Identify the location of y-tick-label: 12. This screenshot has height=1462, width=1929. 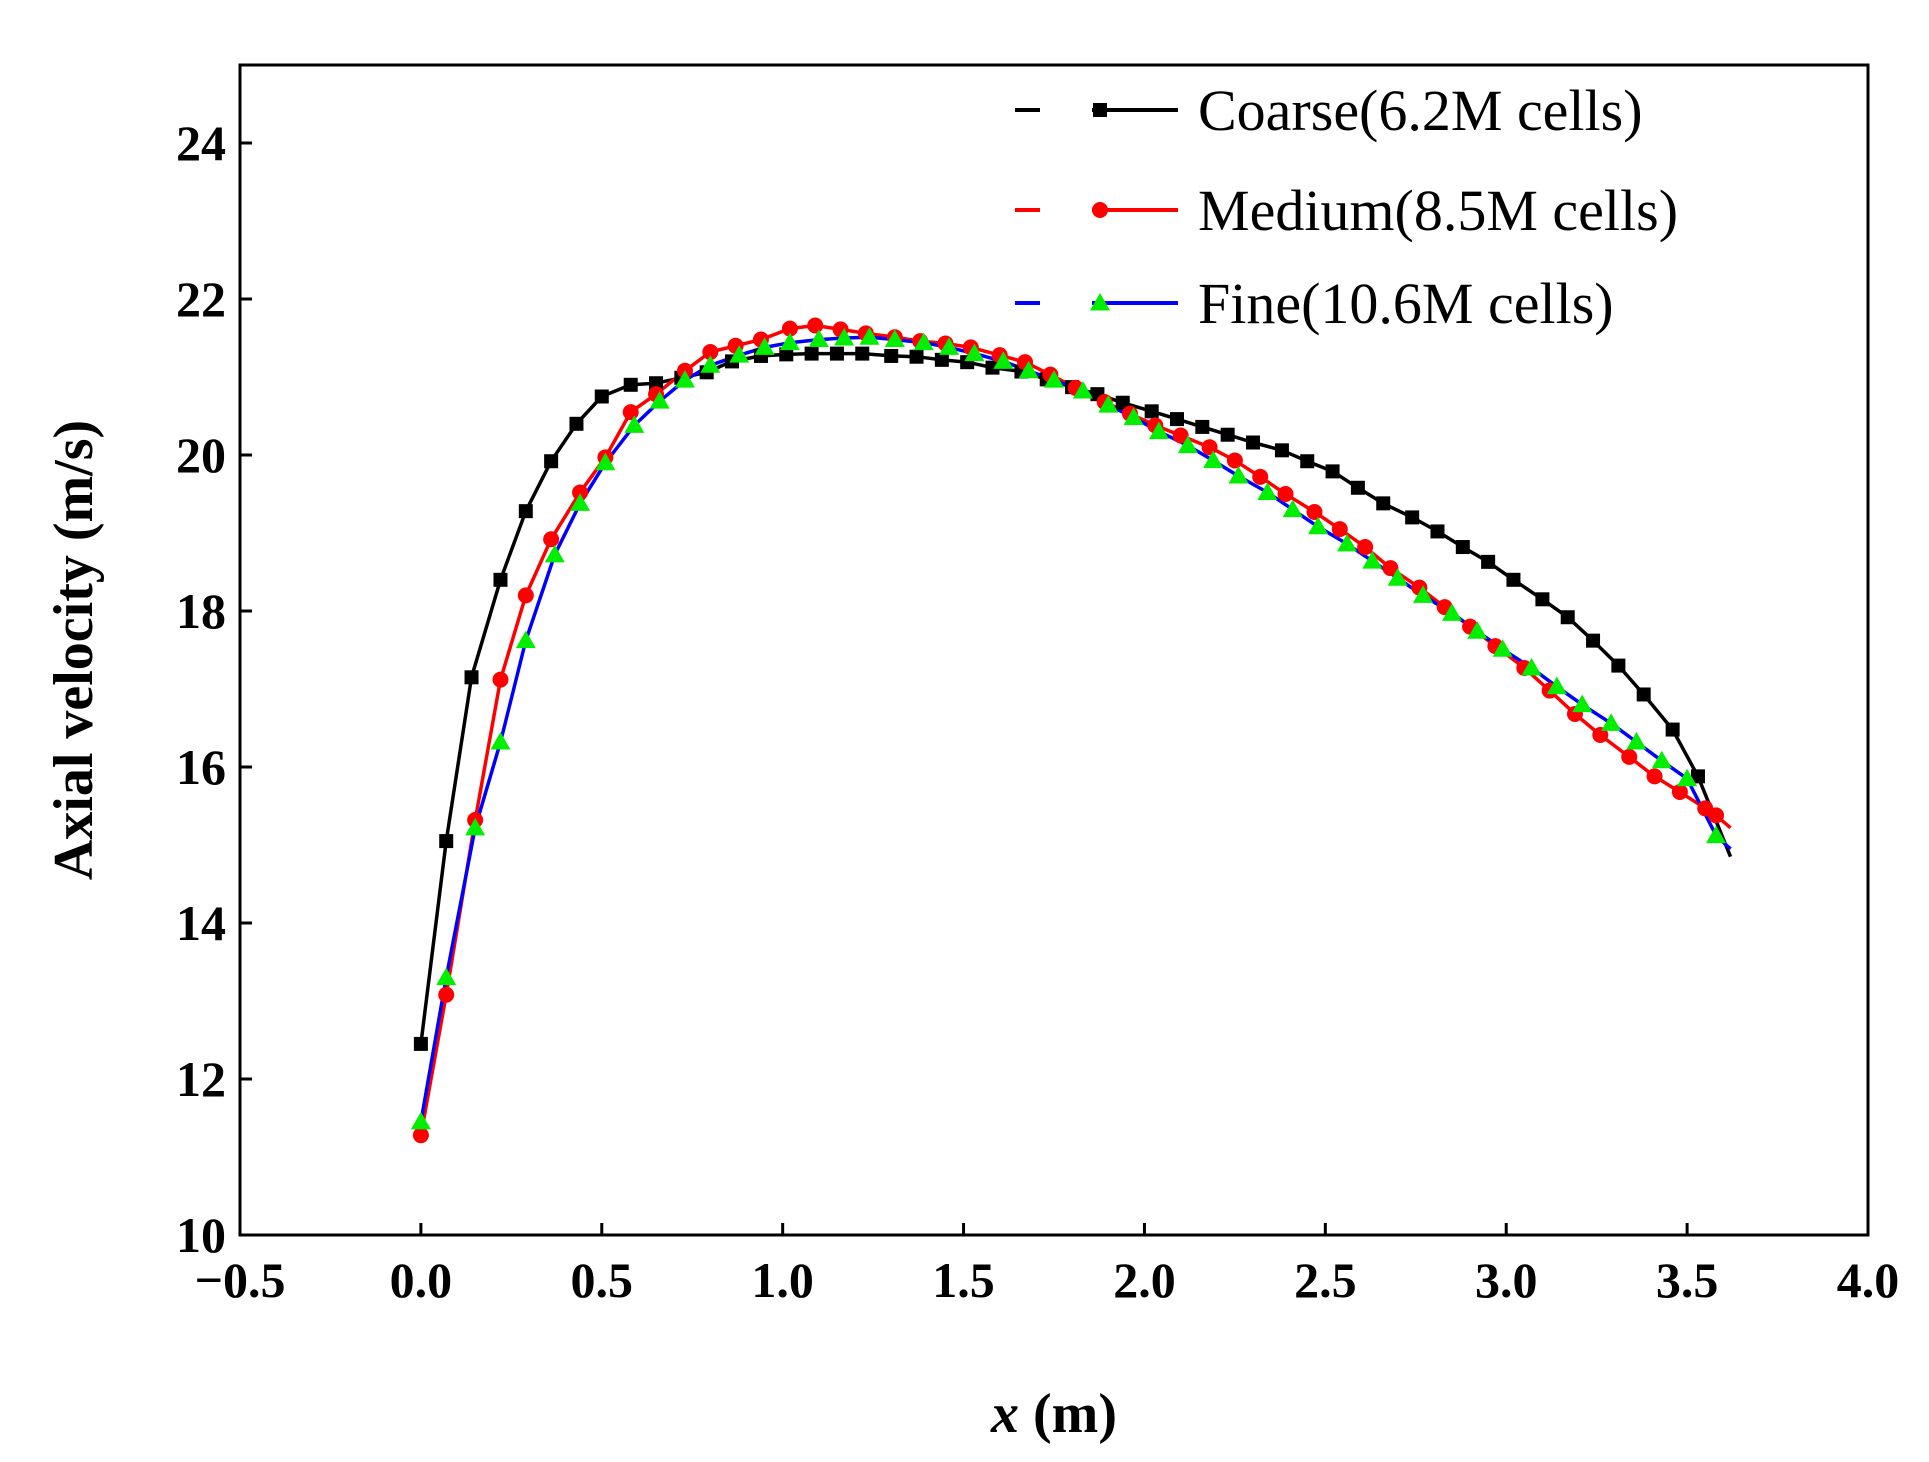
(201, 1079).